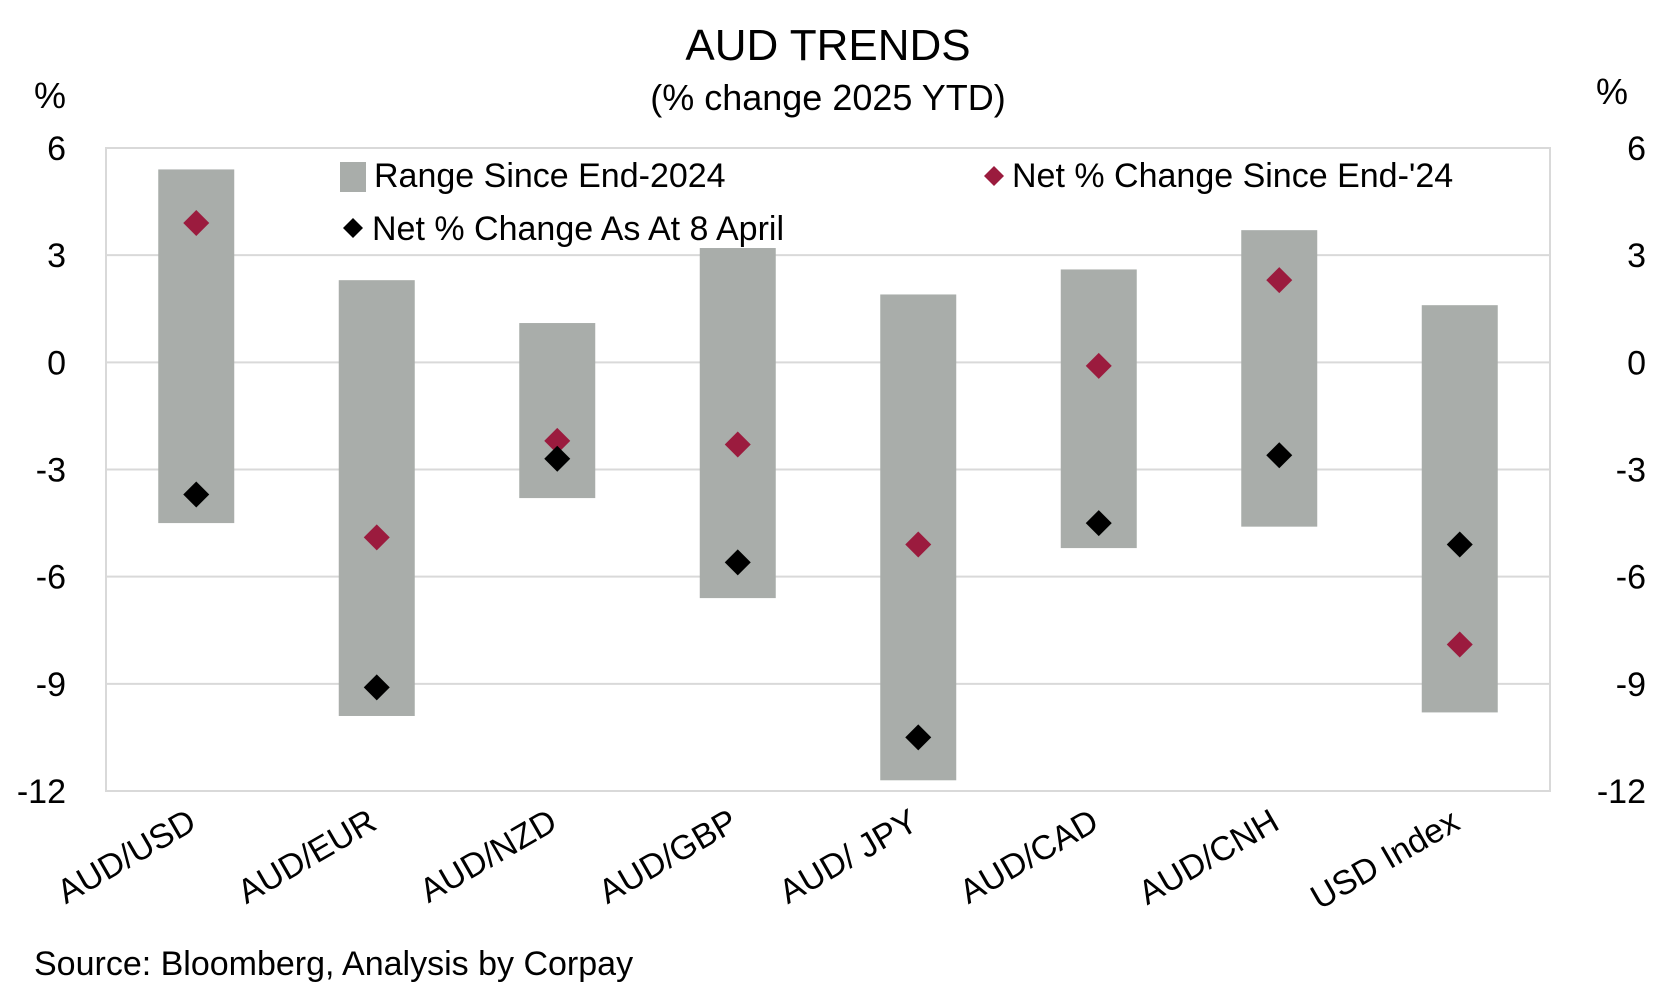 The width and height of the screenshot is (1657, 990). I want to click on category-label: AUD/CNH, so click(1208, 857).